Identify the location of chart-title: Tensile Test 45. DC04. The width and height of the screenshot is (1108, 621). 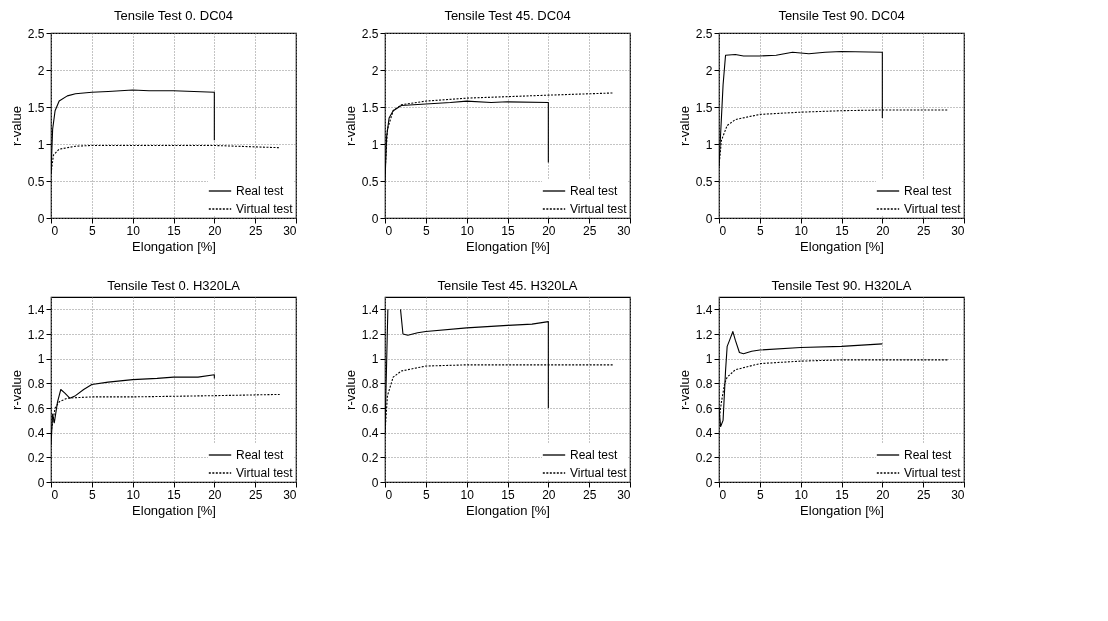
(507, 15).